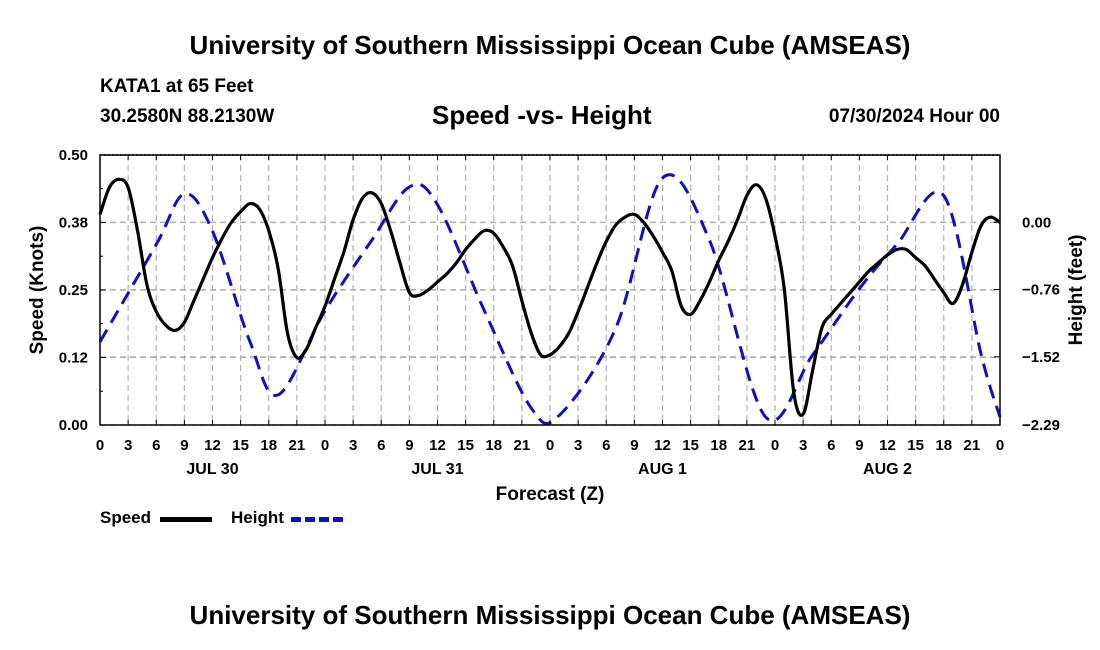 The height and width of the screenshot is (650, 1100). Describe the element at coordinates (212, 469) in the screenshot. I see `day-label: JUL 30` at that location.